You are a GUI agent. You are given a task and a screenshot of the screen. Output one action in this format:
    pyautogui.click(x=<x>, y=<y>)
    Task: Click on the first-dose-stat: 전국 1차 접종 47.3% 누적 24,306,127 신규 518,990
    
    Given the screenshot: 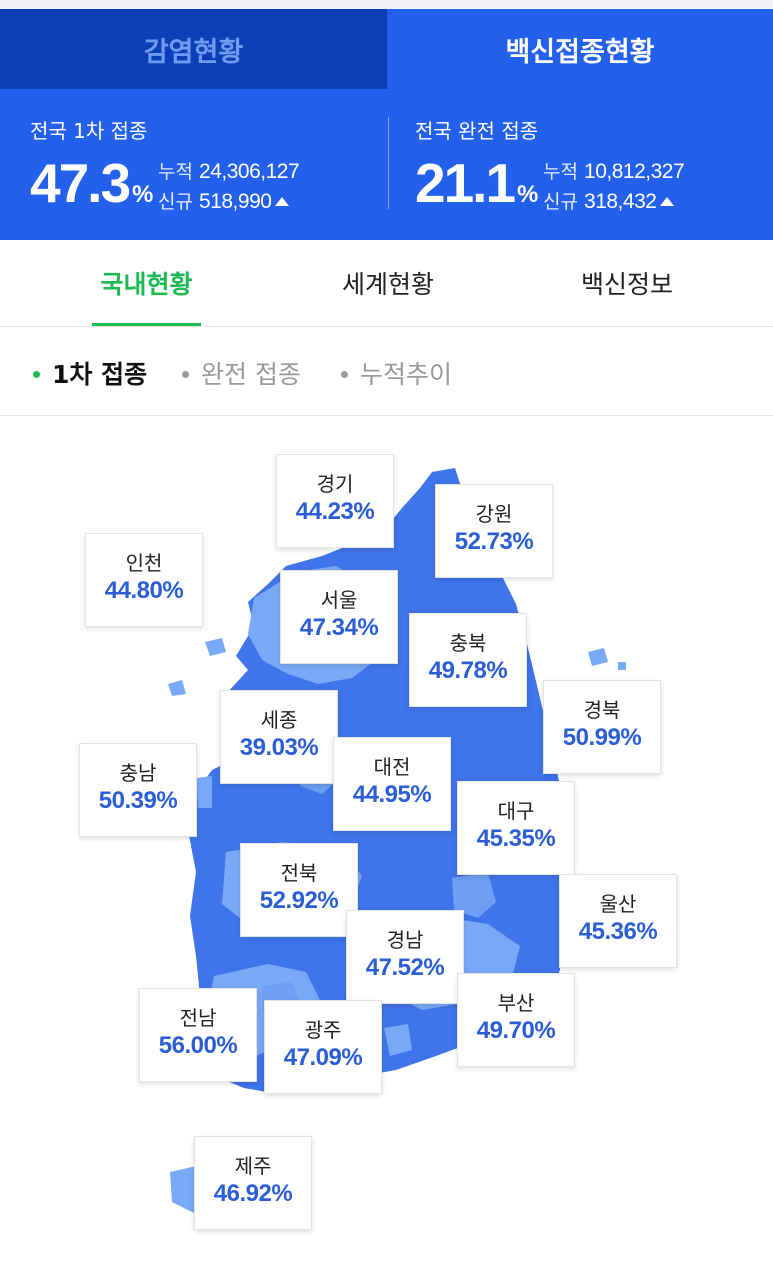 What is the action you would take?
    pyautogui.click(x=165, y=164)
    